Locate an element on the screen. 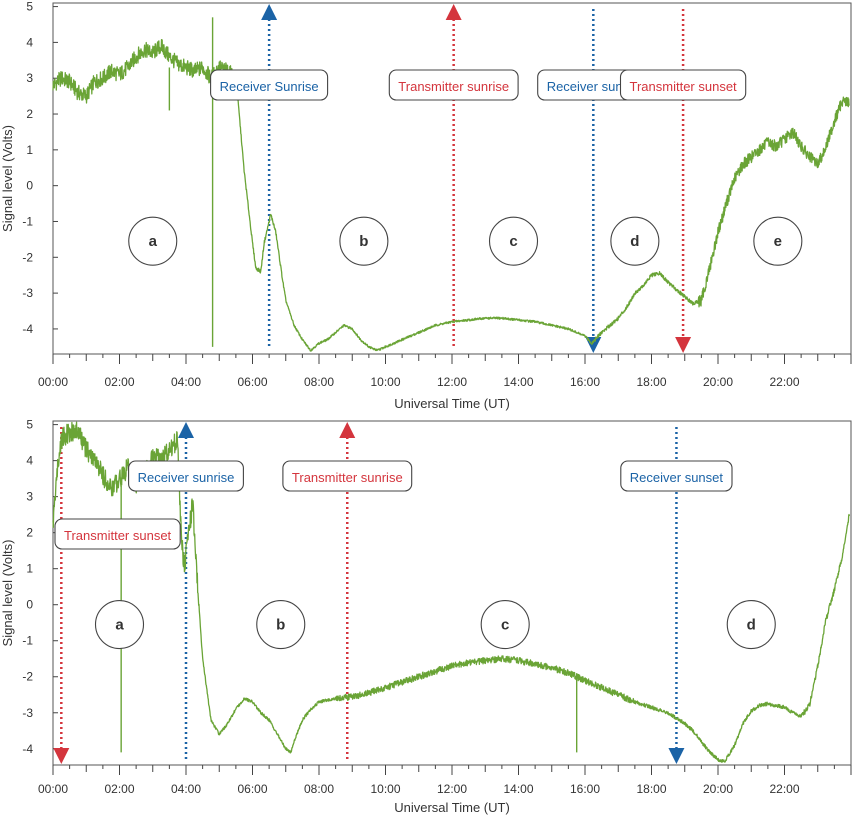 The image size is (852, 818). marker-label: Receiver Sunrise is located at coordinates (269, 85).